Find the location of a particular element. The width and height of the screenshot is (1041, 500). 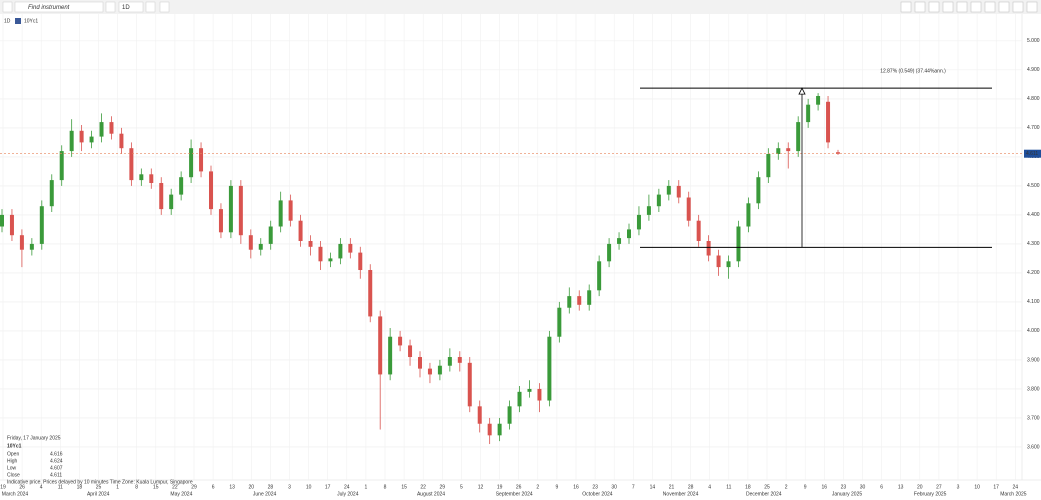

y-tick-label: 3.800 is located at coordinates (1033, 389).